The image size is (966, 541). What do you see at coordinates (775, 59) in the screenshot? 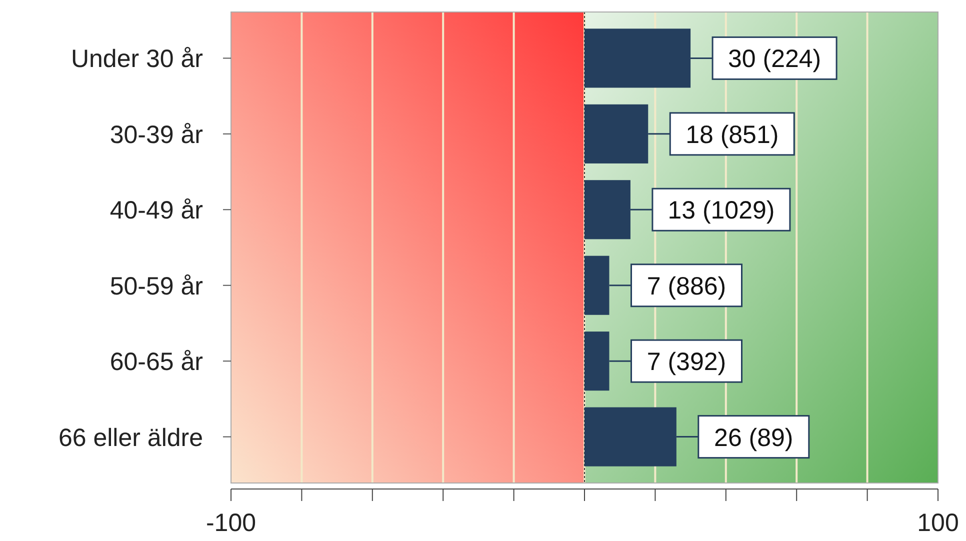
I see `data-label: 30 (224)` at bounding box center [775, 59].